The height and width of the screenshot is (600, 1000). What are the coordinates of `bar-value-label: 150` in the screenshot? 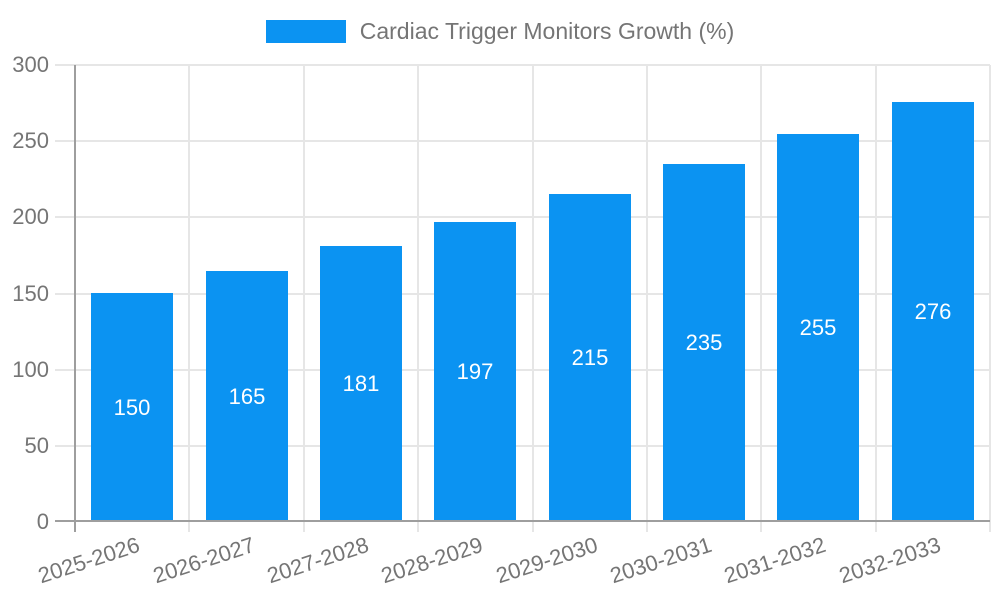 It's located at (132, 407).